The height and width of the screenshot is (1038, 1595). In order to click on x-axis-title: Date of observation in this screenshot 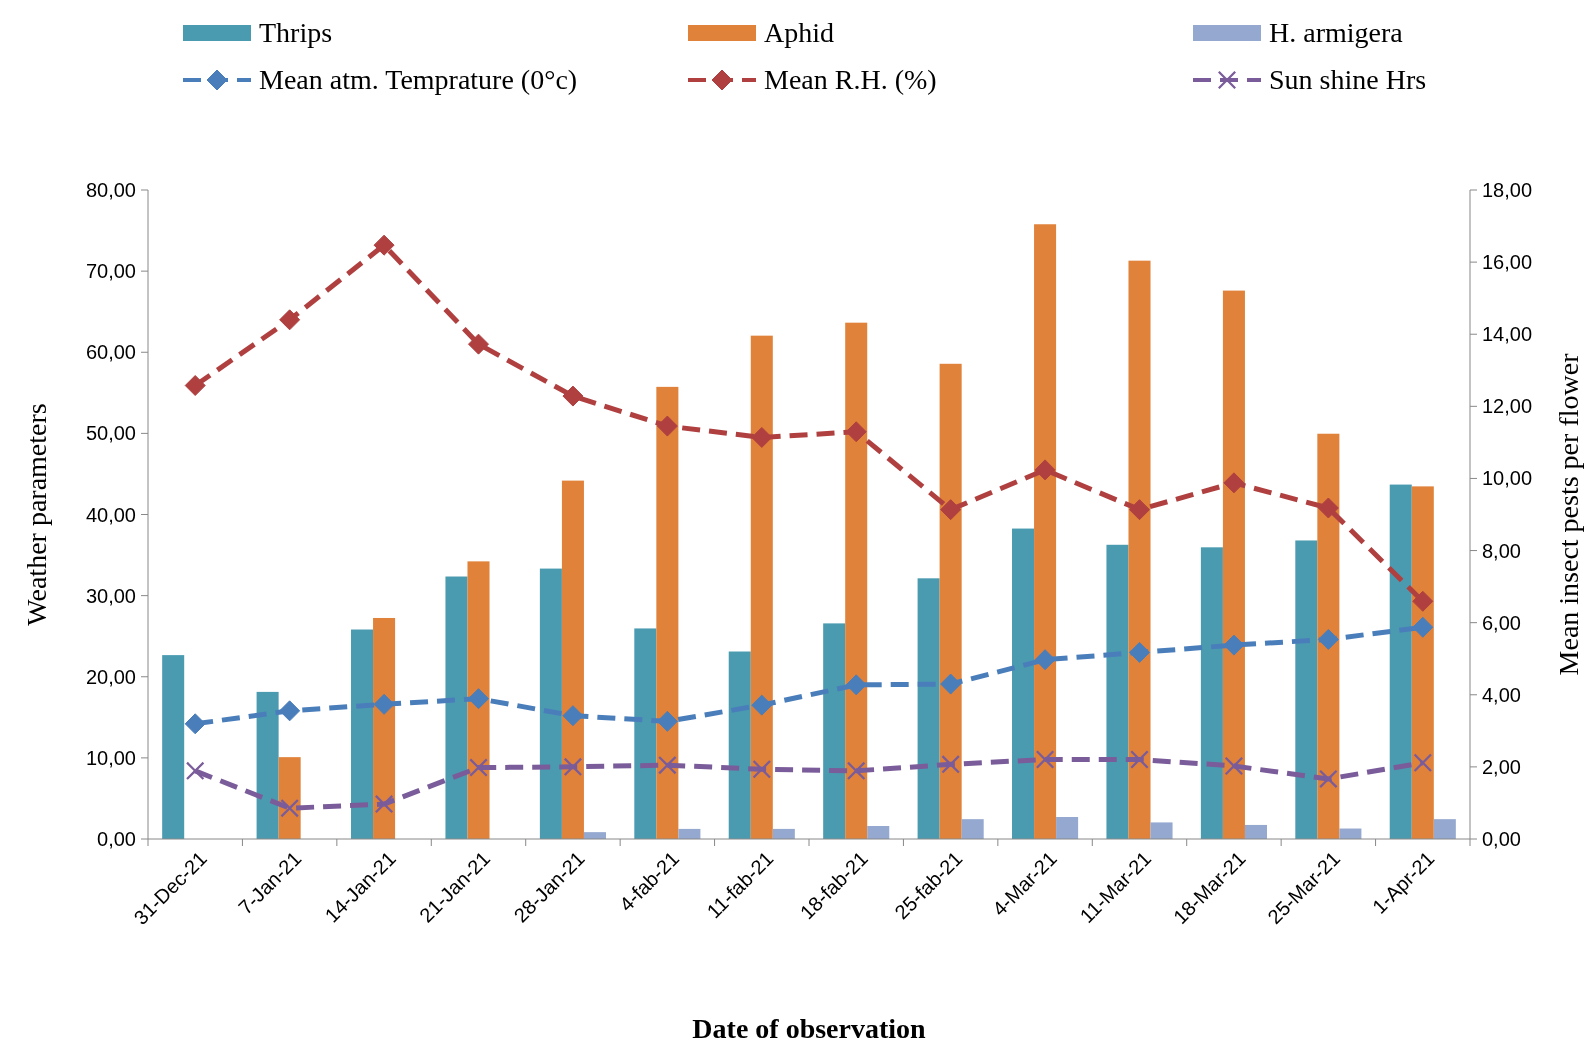, I will do `click(809, 1025)`.